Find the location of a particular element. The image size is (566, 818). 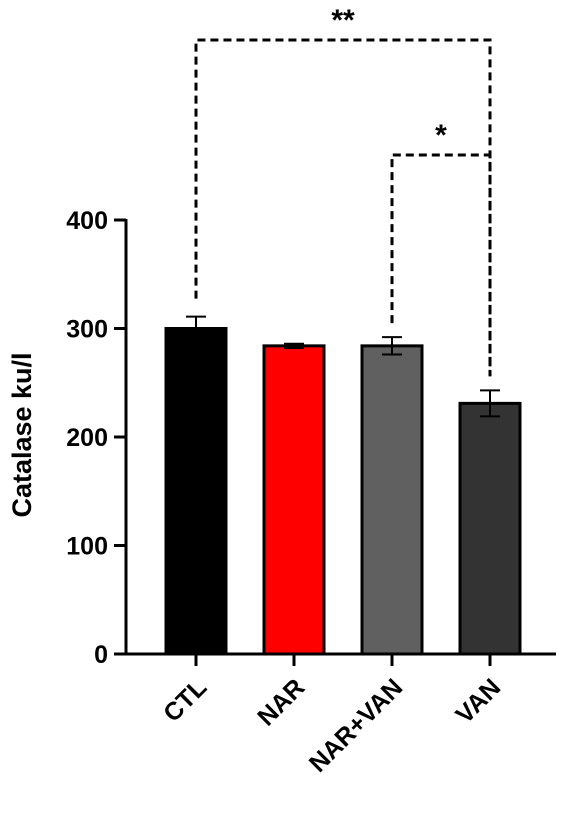

x-tick-label: NAR is located at coordinates (281, 702).